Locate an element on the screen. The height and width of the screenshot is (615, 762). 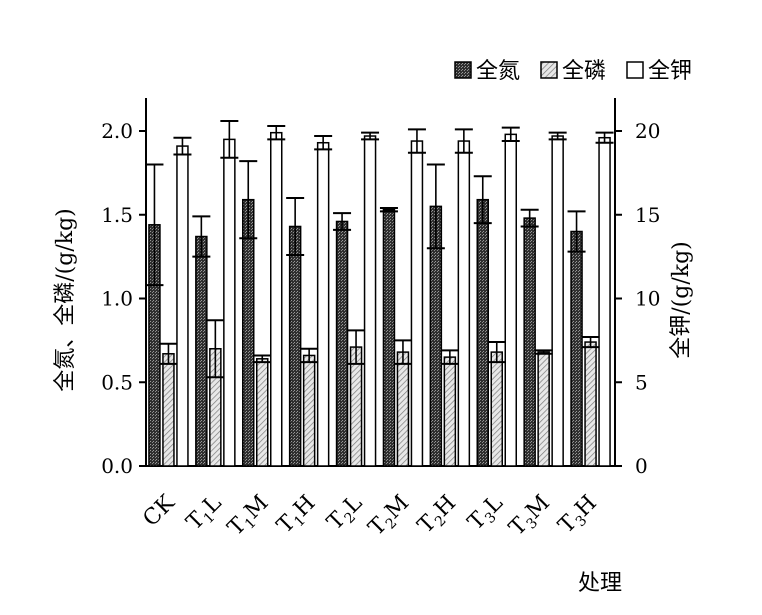
category-label-t3m: T3M is located at coordinates (531, 517).